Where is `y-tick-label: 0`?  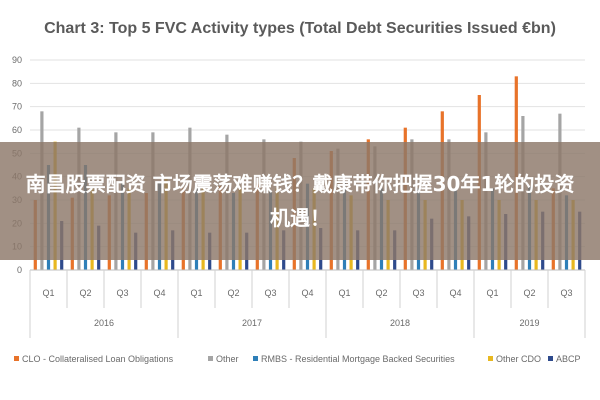 y-tick-label: 0 is located at coordinates (19, 270).